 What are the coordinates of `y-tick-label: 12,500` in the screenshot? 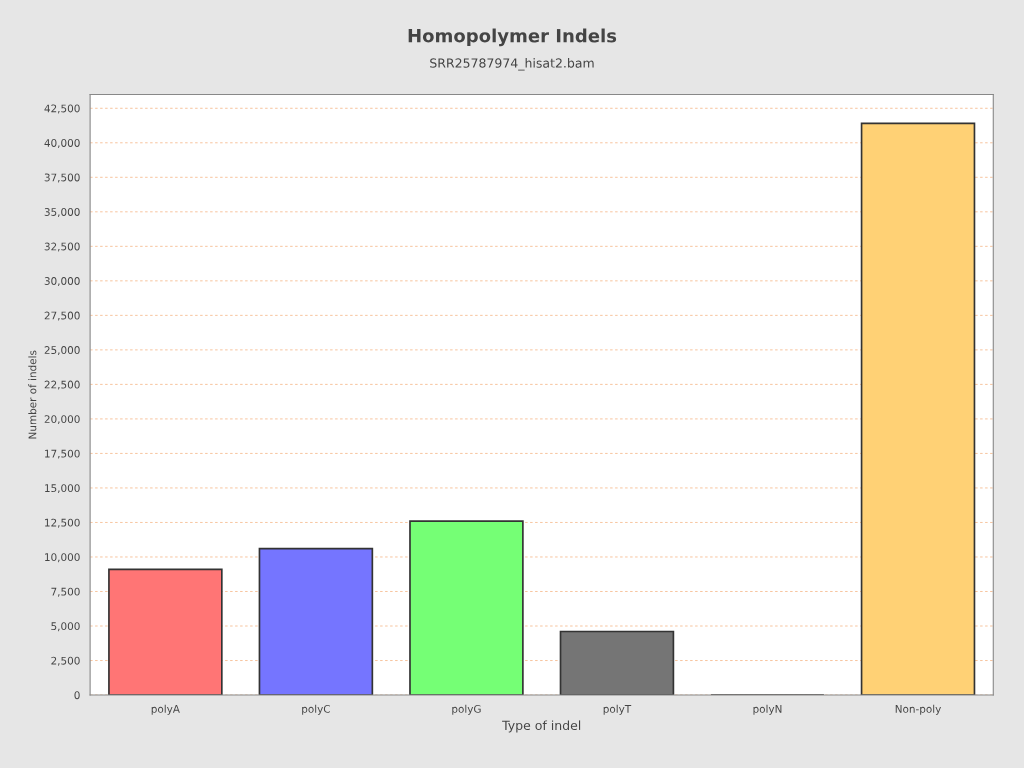 It's located at (62, 523).